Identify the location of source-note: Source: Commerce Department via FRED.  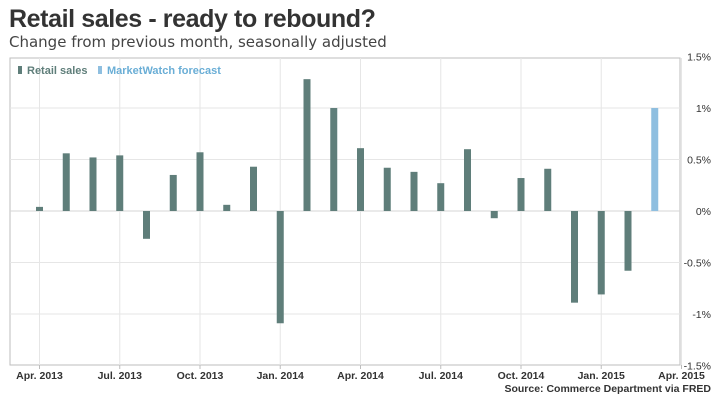
(607, 389).